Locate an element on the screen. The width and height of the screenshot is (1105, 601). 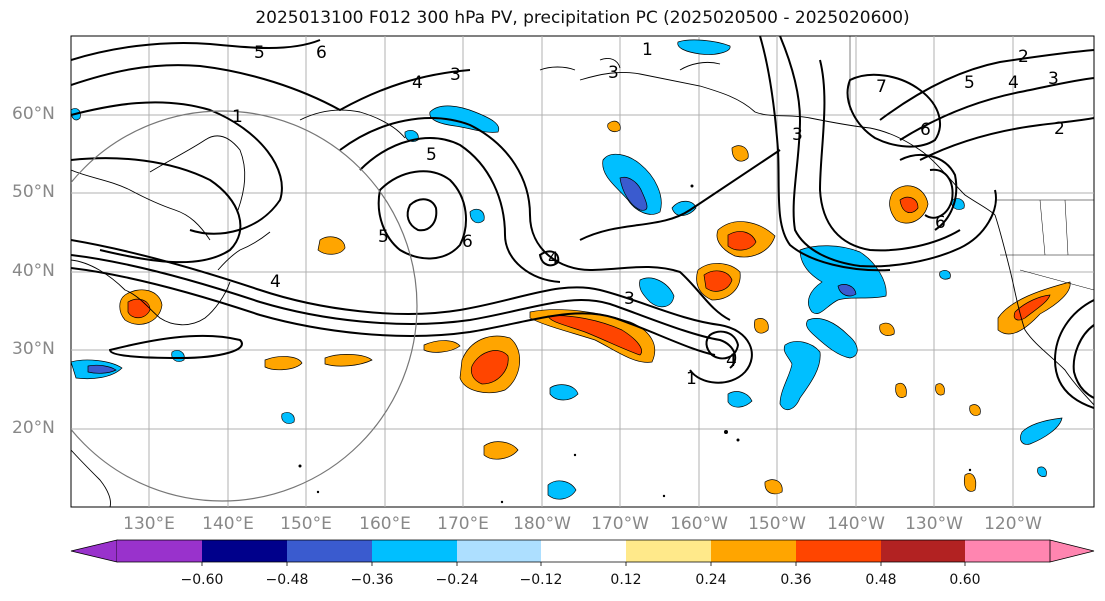
lon-label: 120°W is located at coordinates (1013, 524).